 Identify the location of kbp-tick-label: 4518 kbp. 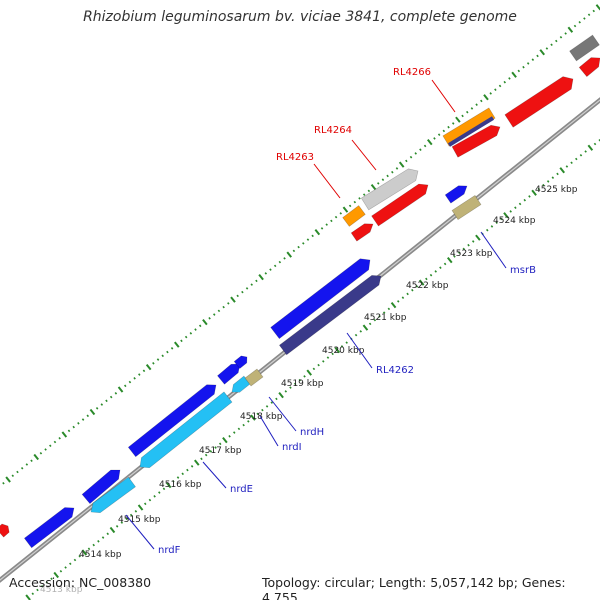
(261, 417).